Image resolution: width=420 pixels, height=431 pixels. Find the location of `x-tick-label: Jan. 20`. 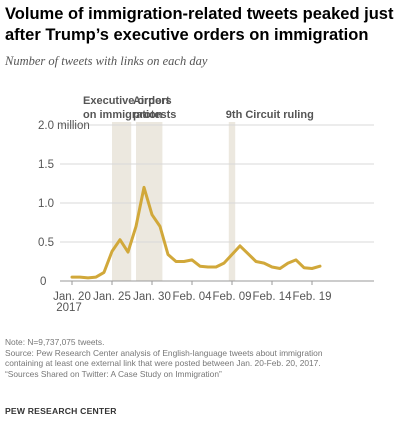

x-tick-label: Jan. 20 is located at coordinates (72, 297).